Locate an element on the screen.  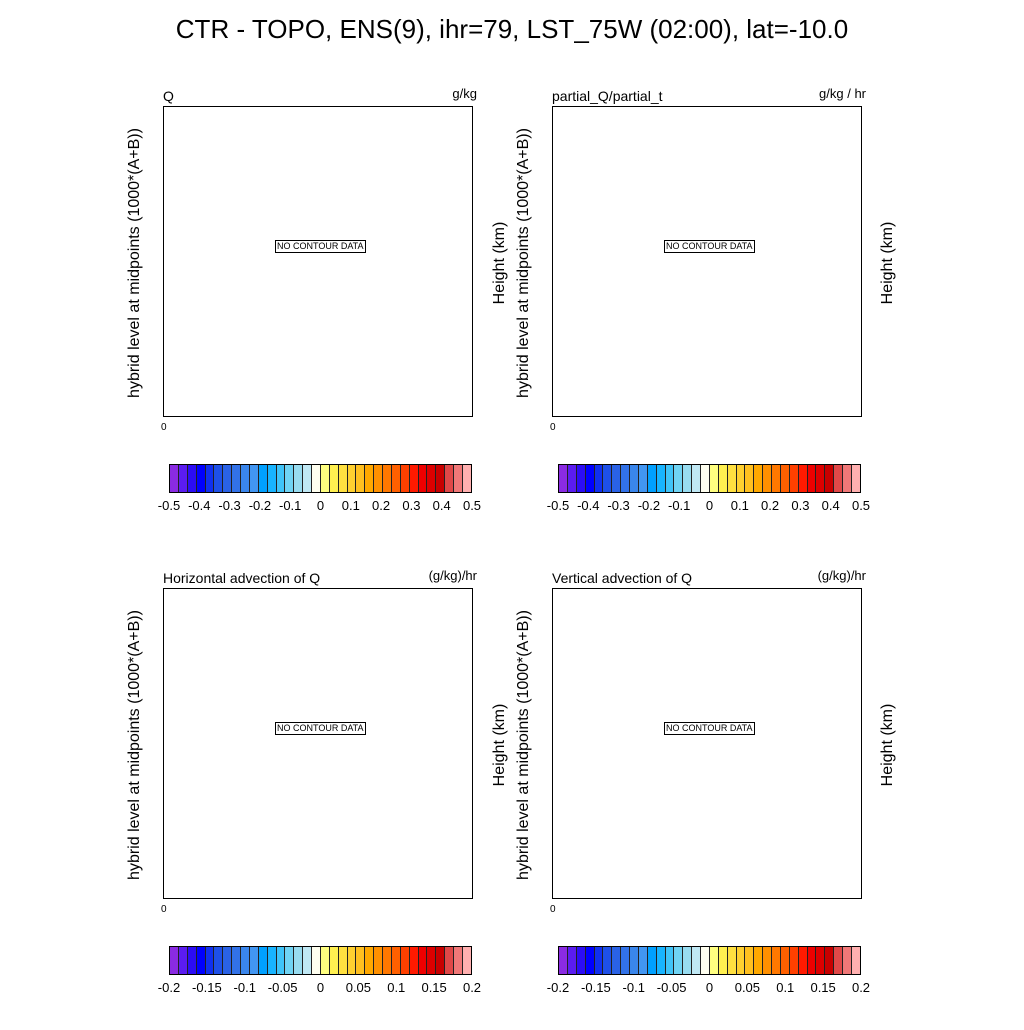
colorbar-tick-label: -0.05 is located at coordinates (671, 987).